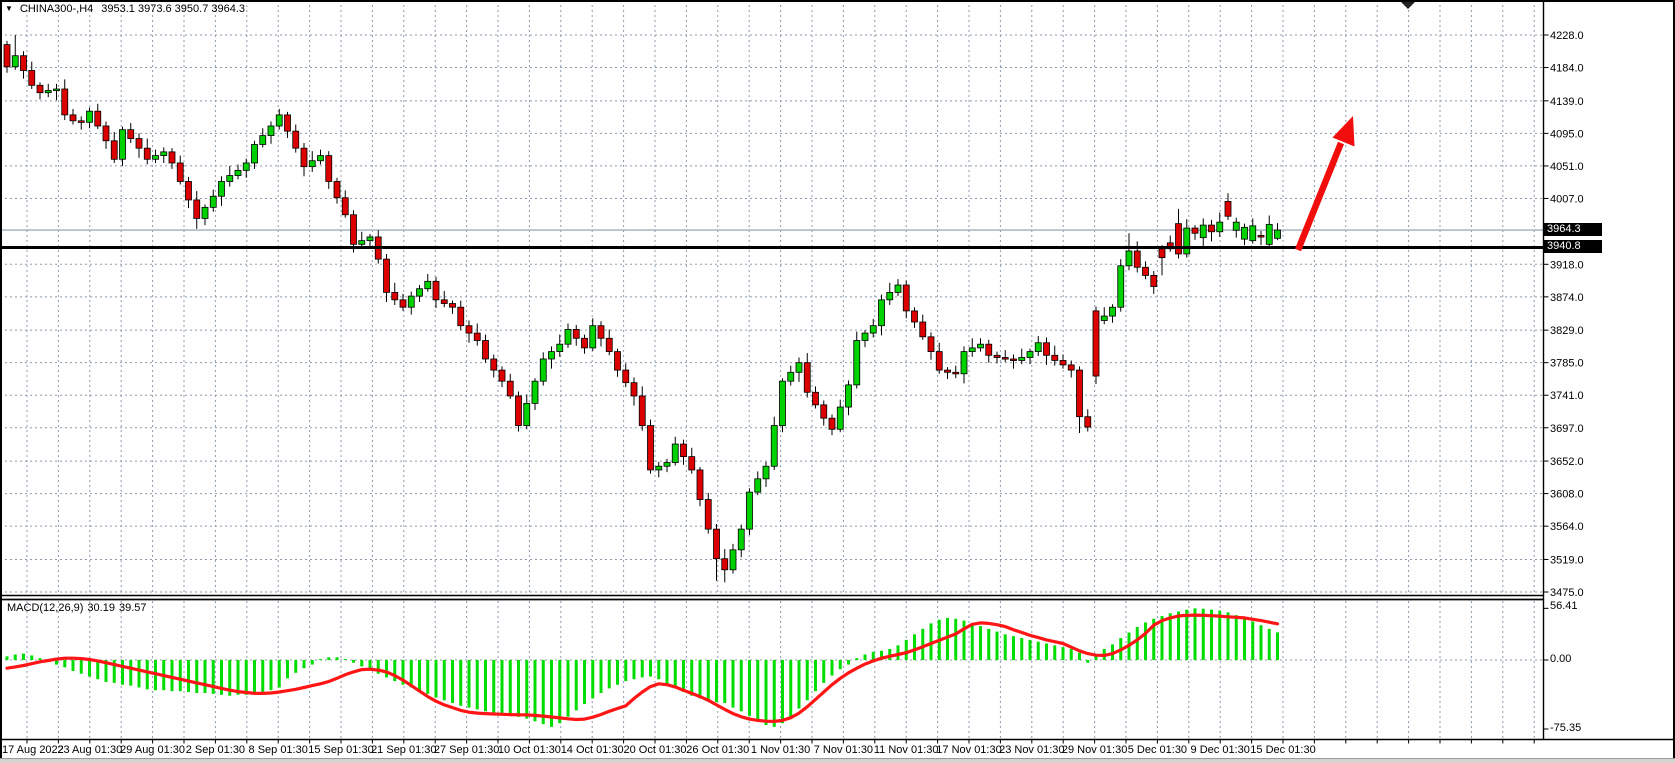 This screenshot has width=1675, height=763. I want to click on symbol-period-label: CHINA300-,H4, so click(56, 9).